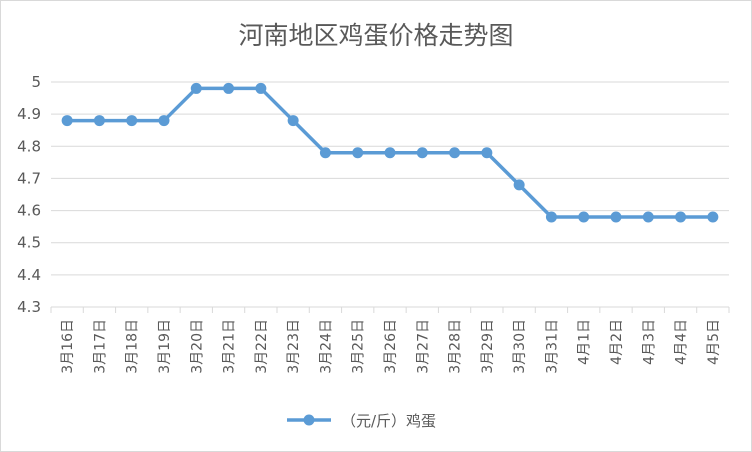 This screenshot has width=752, height=452. What do you see at coordinates (456, 346) in the screenshot?
I see `x-tick-label: 3月28日` at bounding box center [456, 346].